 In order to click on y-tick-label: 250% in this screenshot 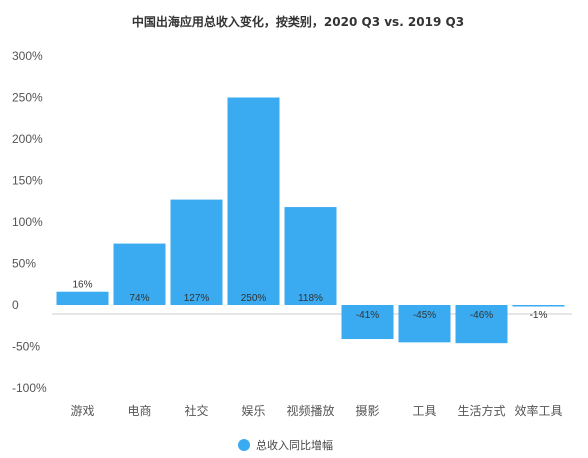, I will do `click(27, 98)`.